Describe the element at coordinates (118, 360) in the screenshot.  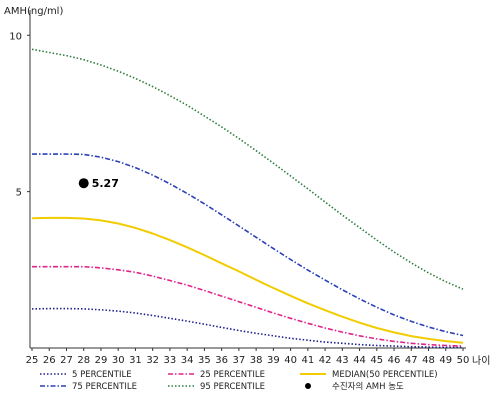
I see `x-tick-label: 30` at that location.